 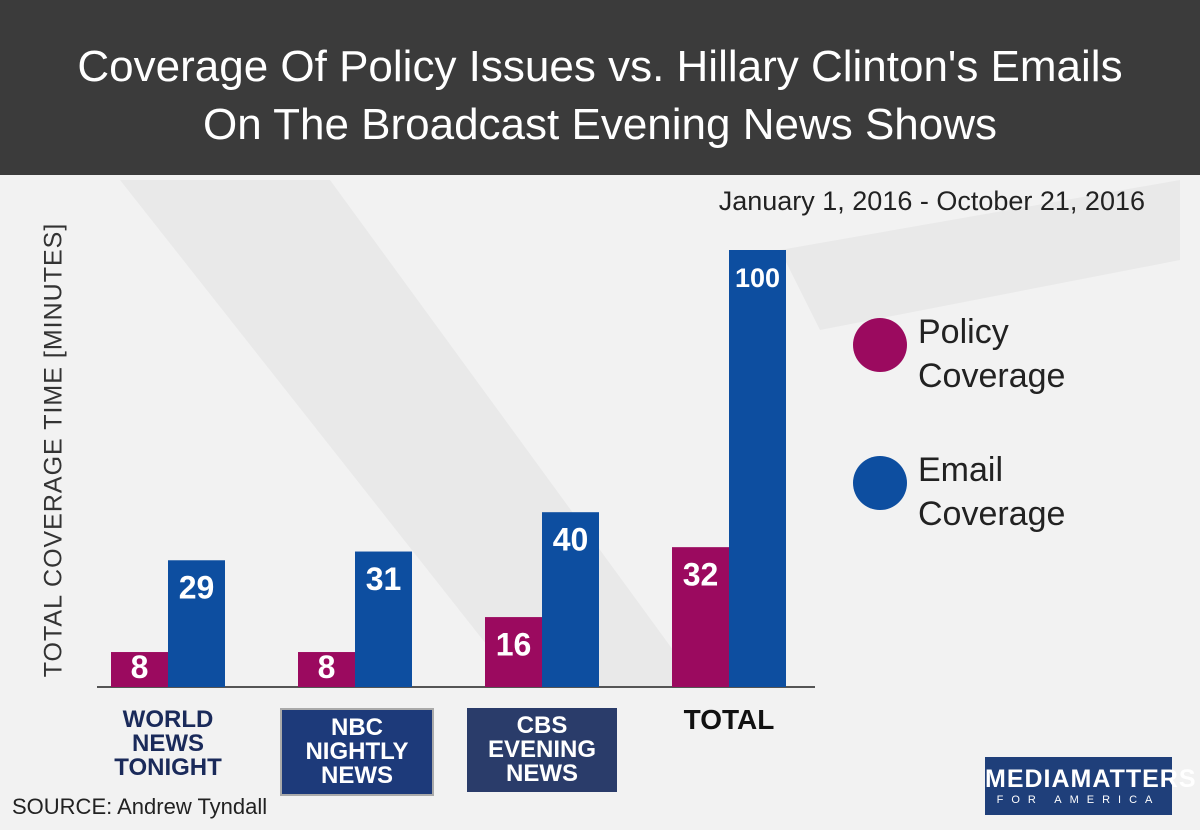 What do you see at coordinates (168, 743) in the screenshot?
I see `x-tick-label: WORLD NEWS TONIGHT` at bounding box center [168, 743].